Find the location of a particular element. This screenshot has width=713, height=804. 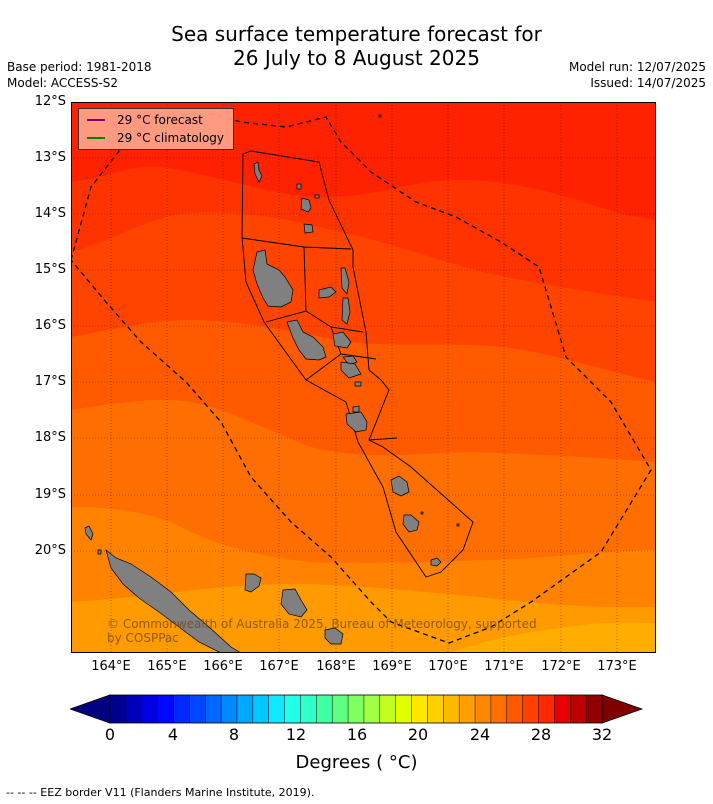

lat-label: 17°S is located at coordinates (50, 381).